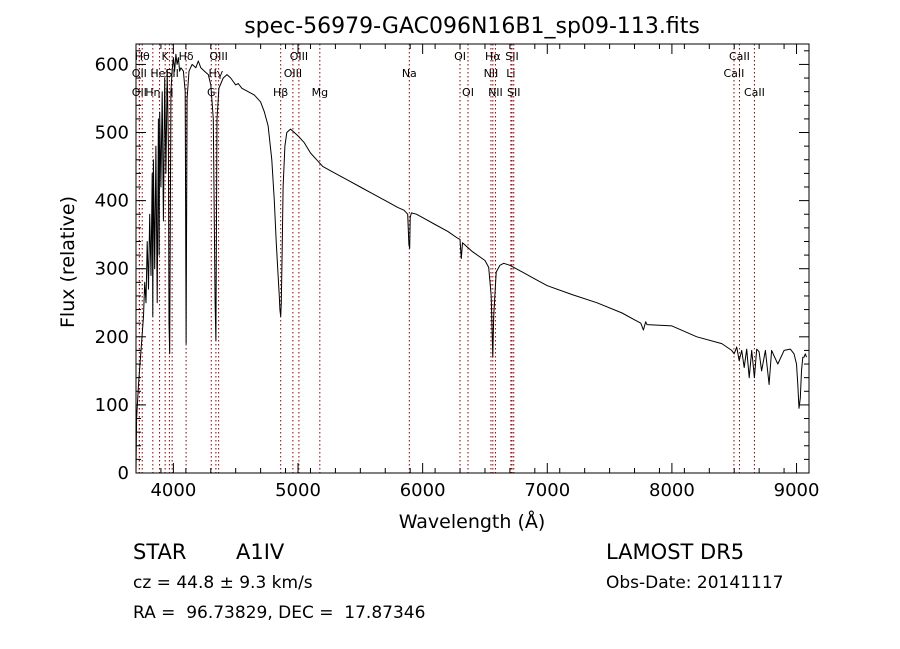 The width and height of the screenshot is (900, 649). I want to click on x-tick-label: 5000, so click(298, 490).